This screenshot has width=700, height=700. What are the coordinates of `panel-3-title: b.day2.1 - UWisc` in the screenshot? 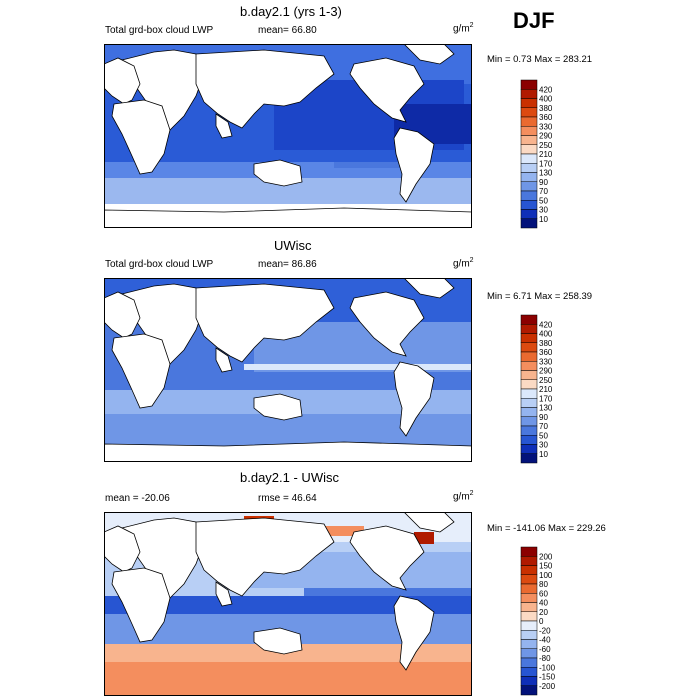 It's located at (289, 477).